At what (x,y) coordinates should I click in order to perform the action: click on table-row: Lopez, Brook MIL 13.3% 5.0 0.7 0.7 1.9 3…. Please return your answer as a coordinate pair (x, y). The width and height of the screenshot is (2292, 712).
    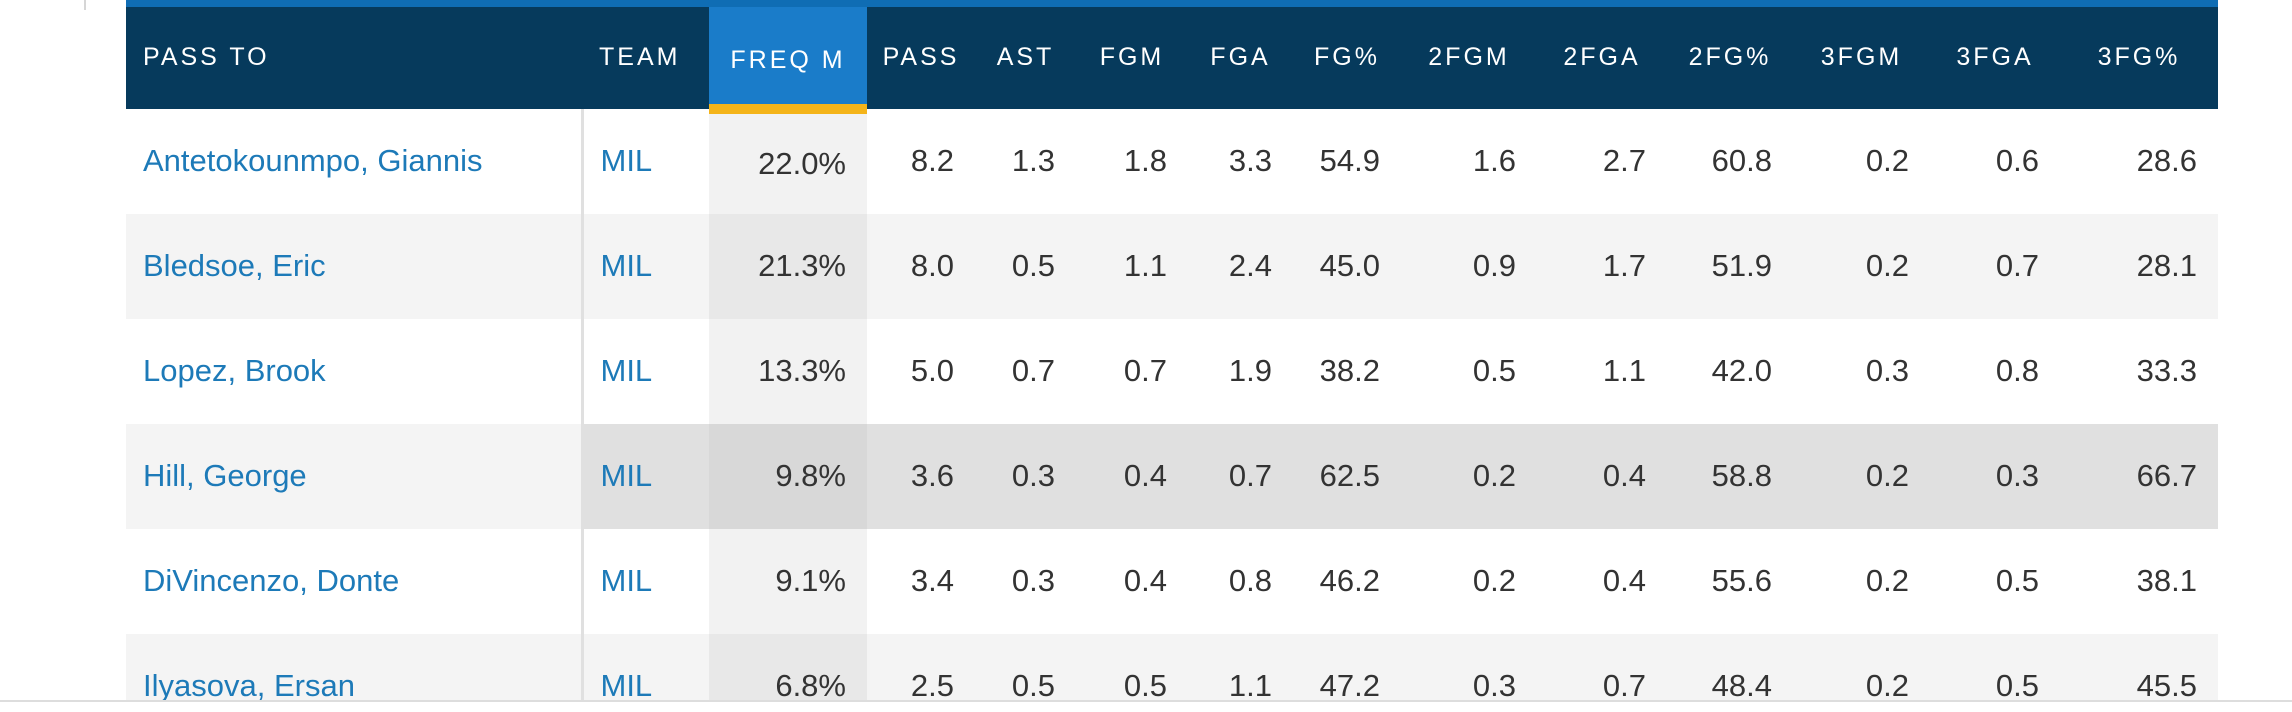
    Looking at the image, I should click on (1172, 371).